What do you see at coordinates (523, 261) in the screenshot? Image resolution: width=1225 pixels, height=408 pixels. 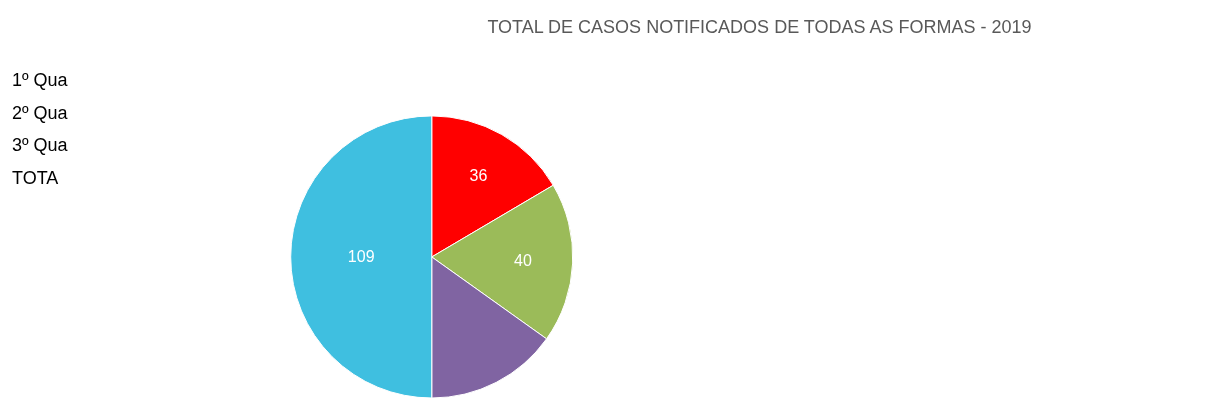 I see `data-label: 40` at bounding box center [523, 261].